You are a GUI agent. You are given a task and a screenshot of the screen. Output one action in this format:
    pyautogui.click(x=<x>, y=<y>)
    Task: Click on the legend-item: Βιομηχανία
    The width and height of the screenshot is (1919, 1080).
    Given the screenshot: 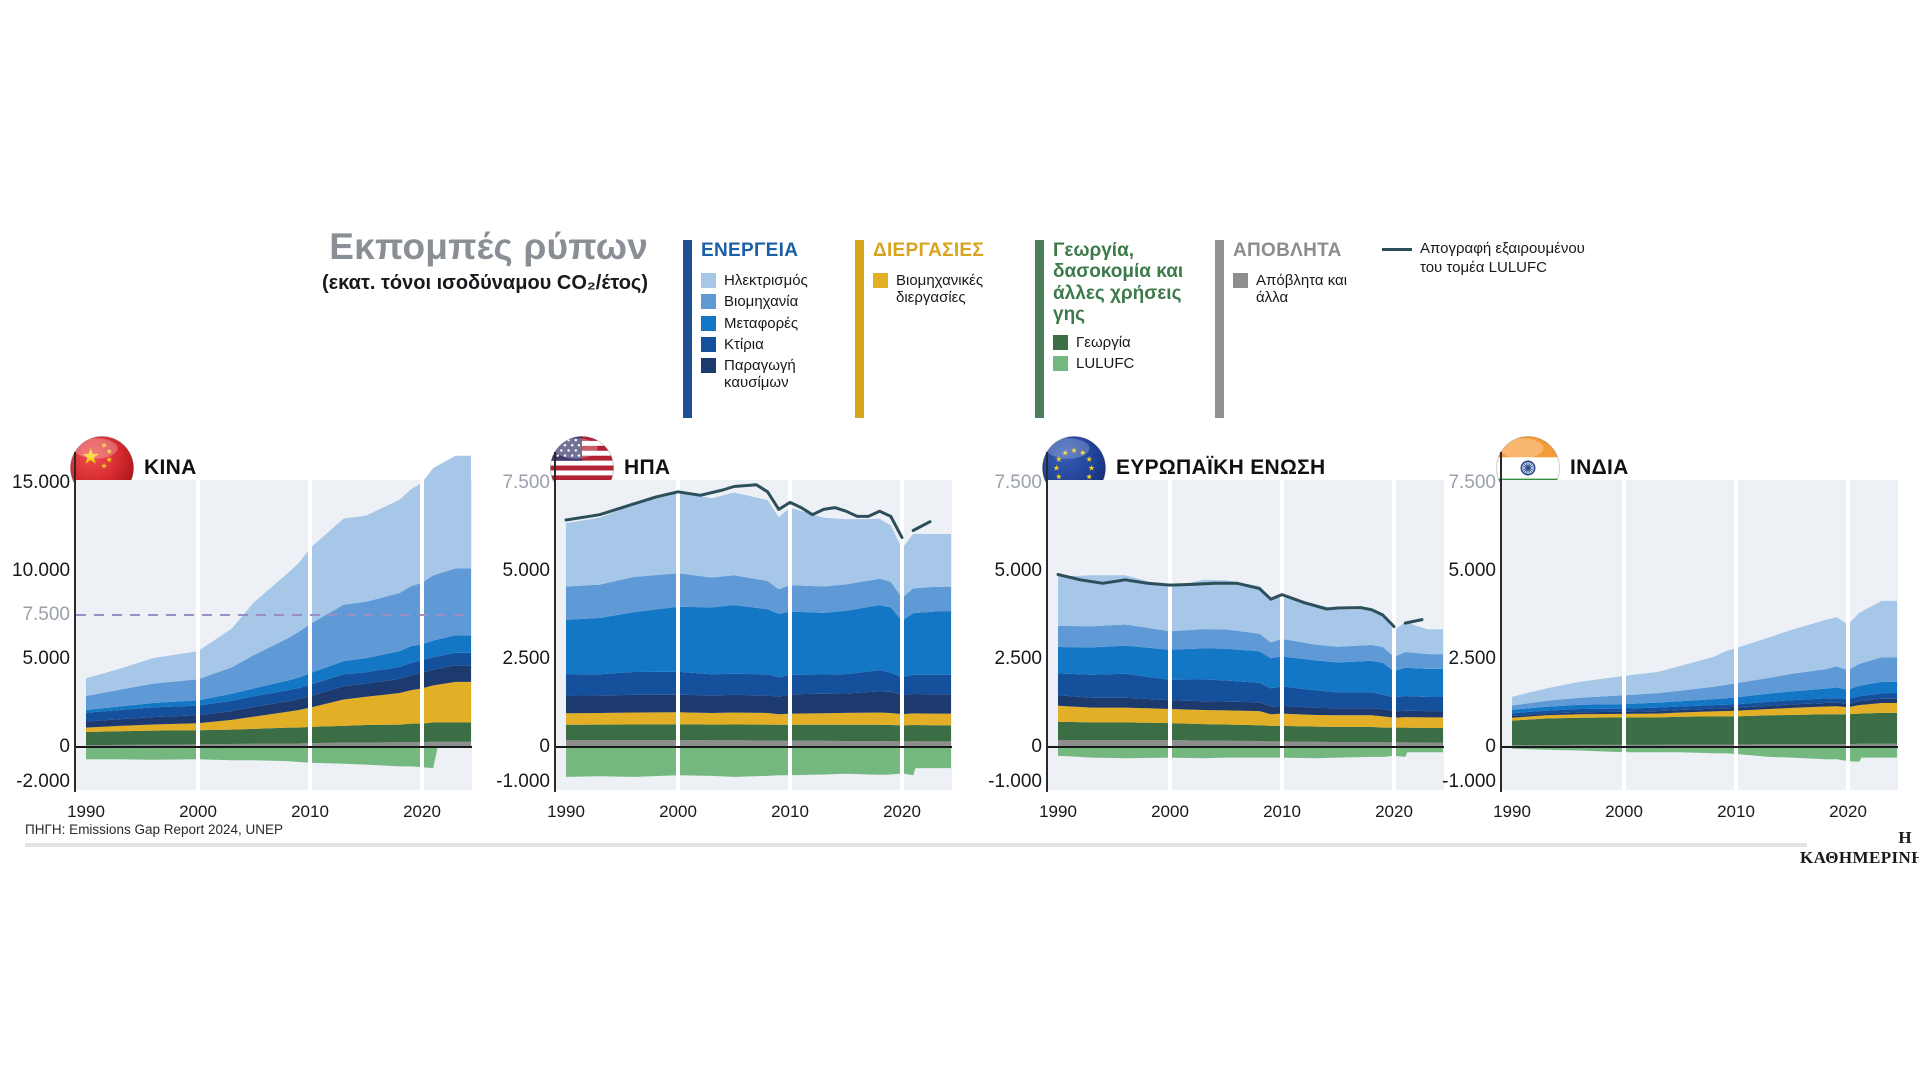 What is the action you would take?
    pyautogui.click(x=768, y=301)
    